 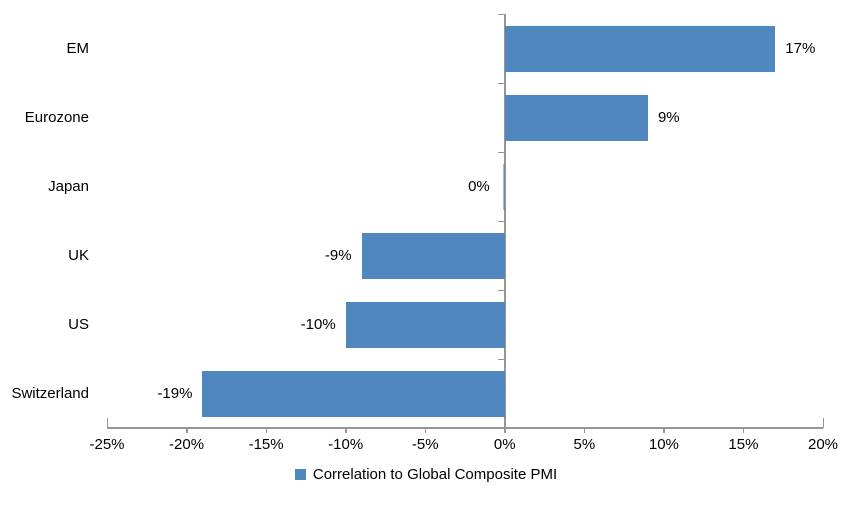 I want to click on bar-eurozone, so click(x=576, y=117).